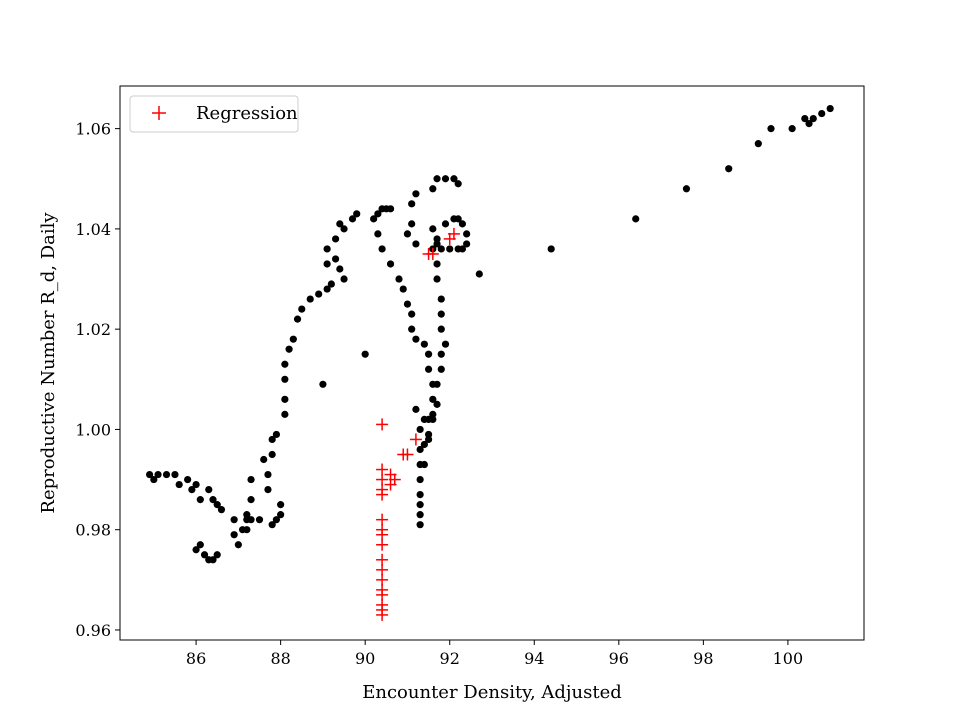  Describe the element at coordinates (418, 424) in the screenshot. I see `regression-series` at that location.